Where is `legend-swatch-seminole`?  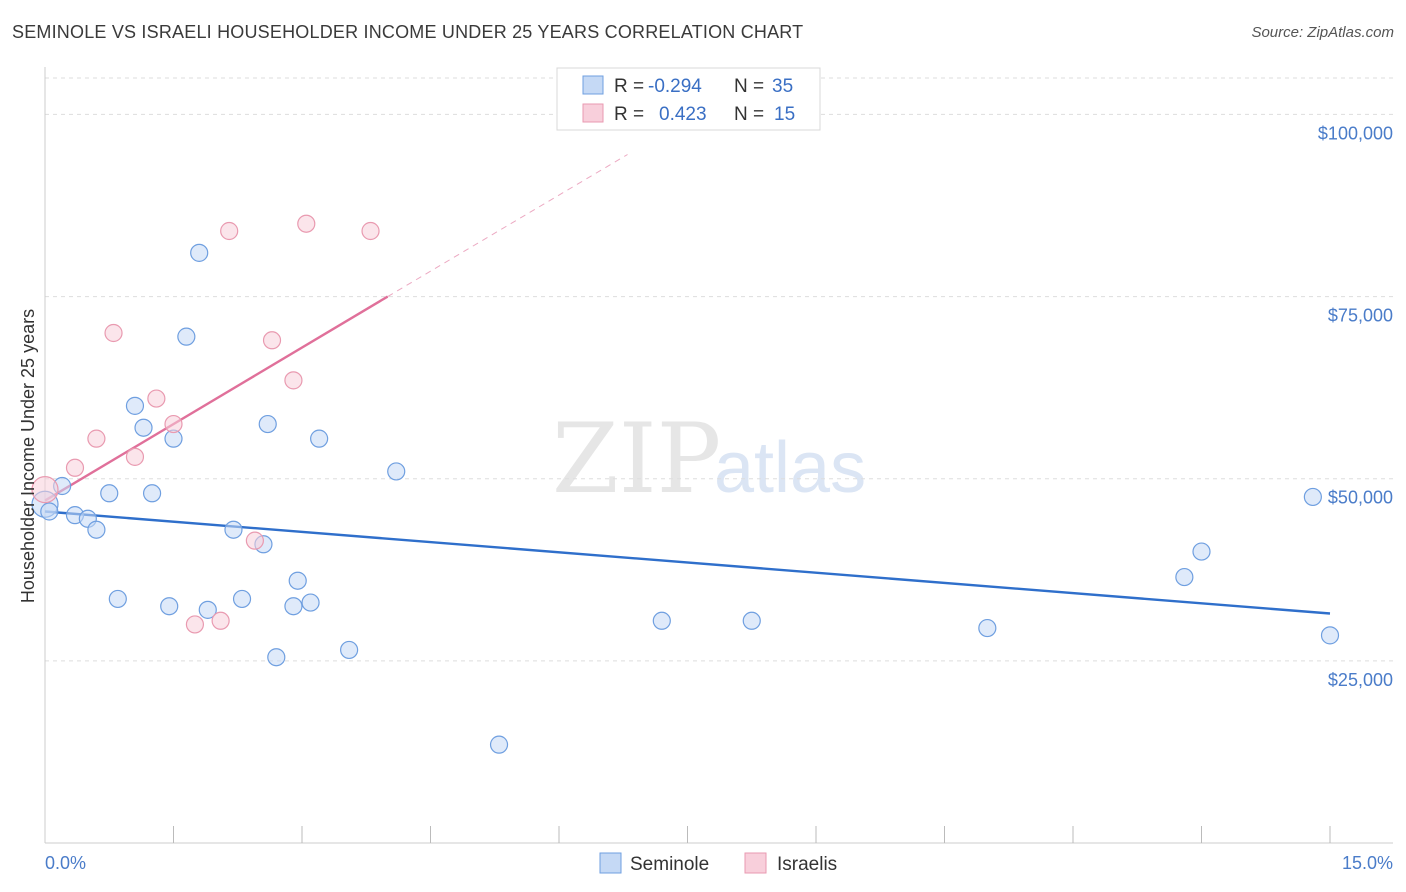 legend-swatch-seminole is located at coordinates (593, 85).